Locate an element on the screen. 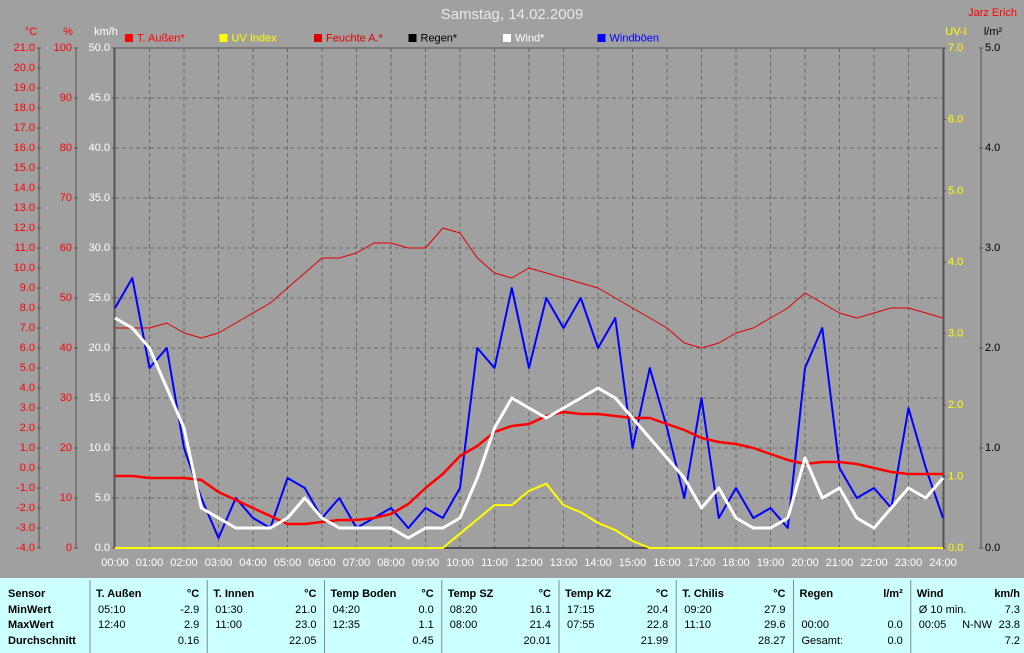 Image resolution: width=1024 pixels, height=653 pixels. y-tick-label: 90 is located at coordinates (66, 98).